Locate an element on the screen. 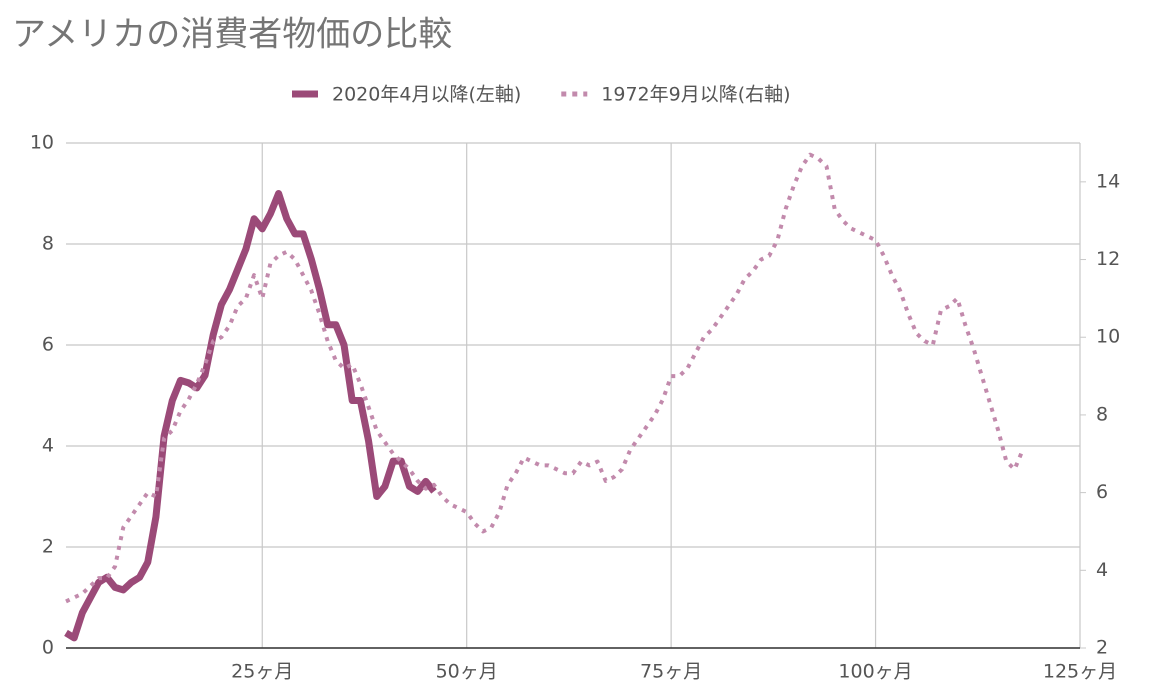 This screenshot has height=700, width=1158. y2-tick-label: 2 is located at coordinates (1102, 648).